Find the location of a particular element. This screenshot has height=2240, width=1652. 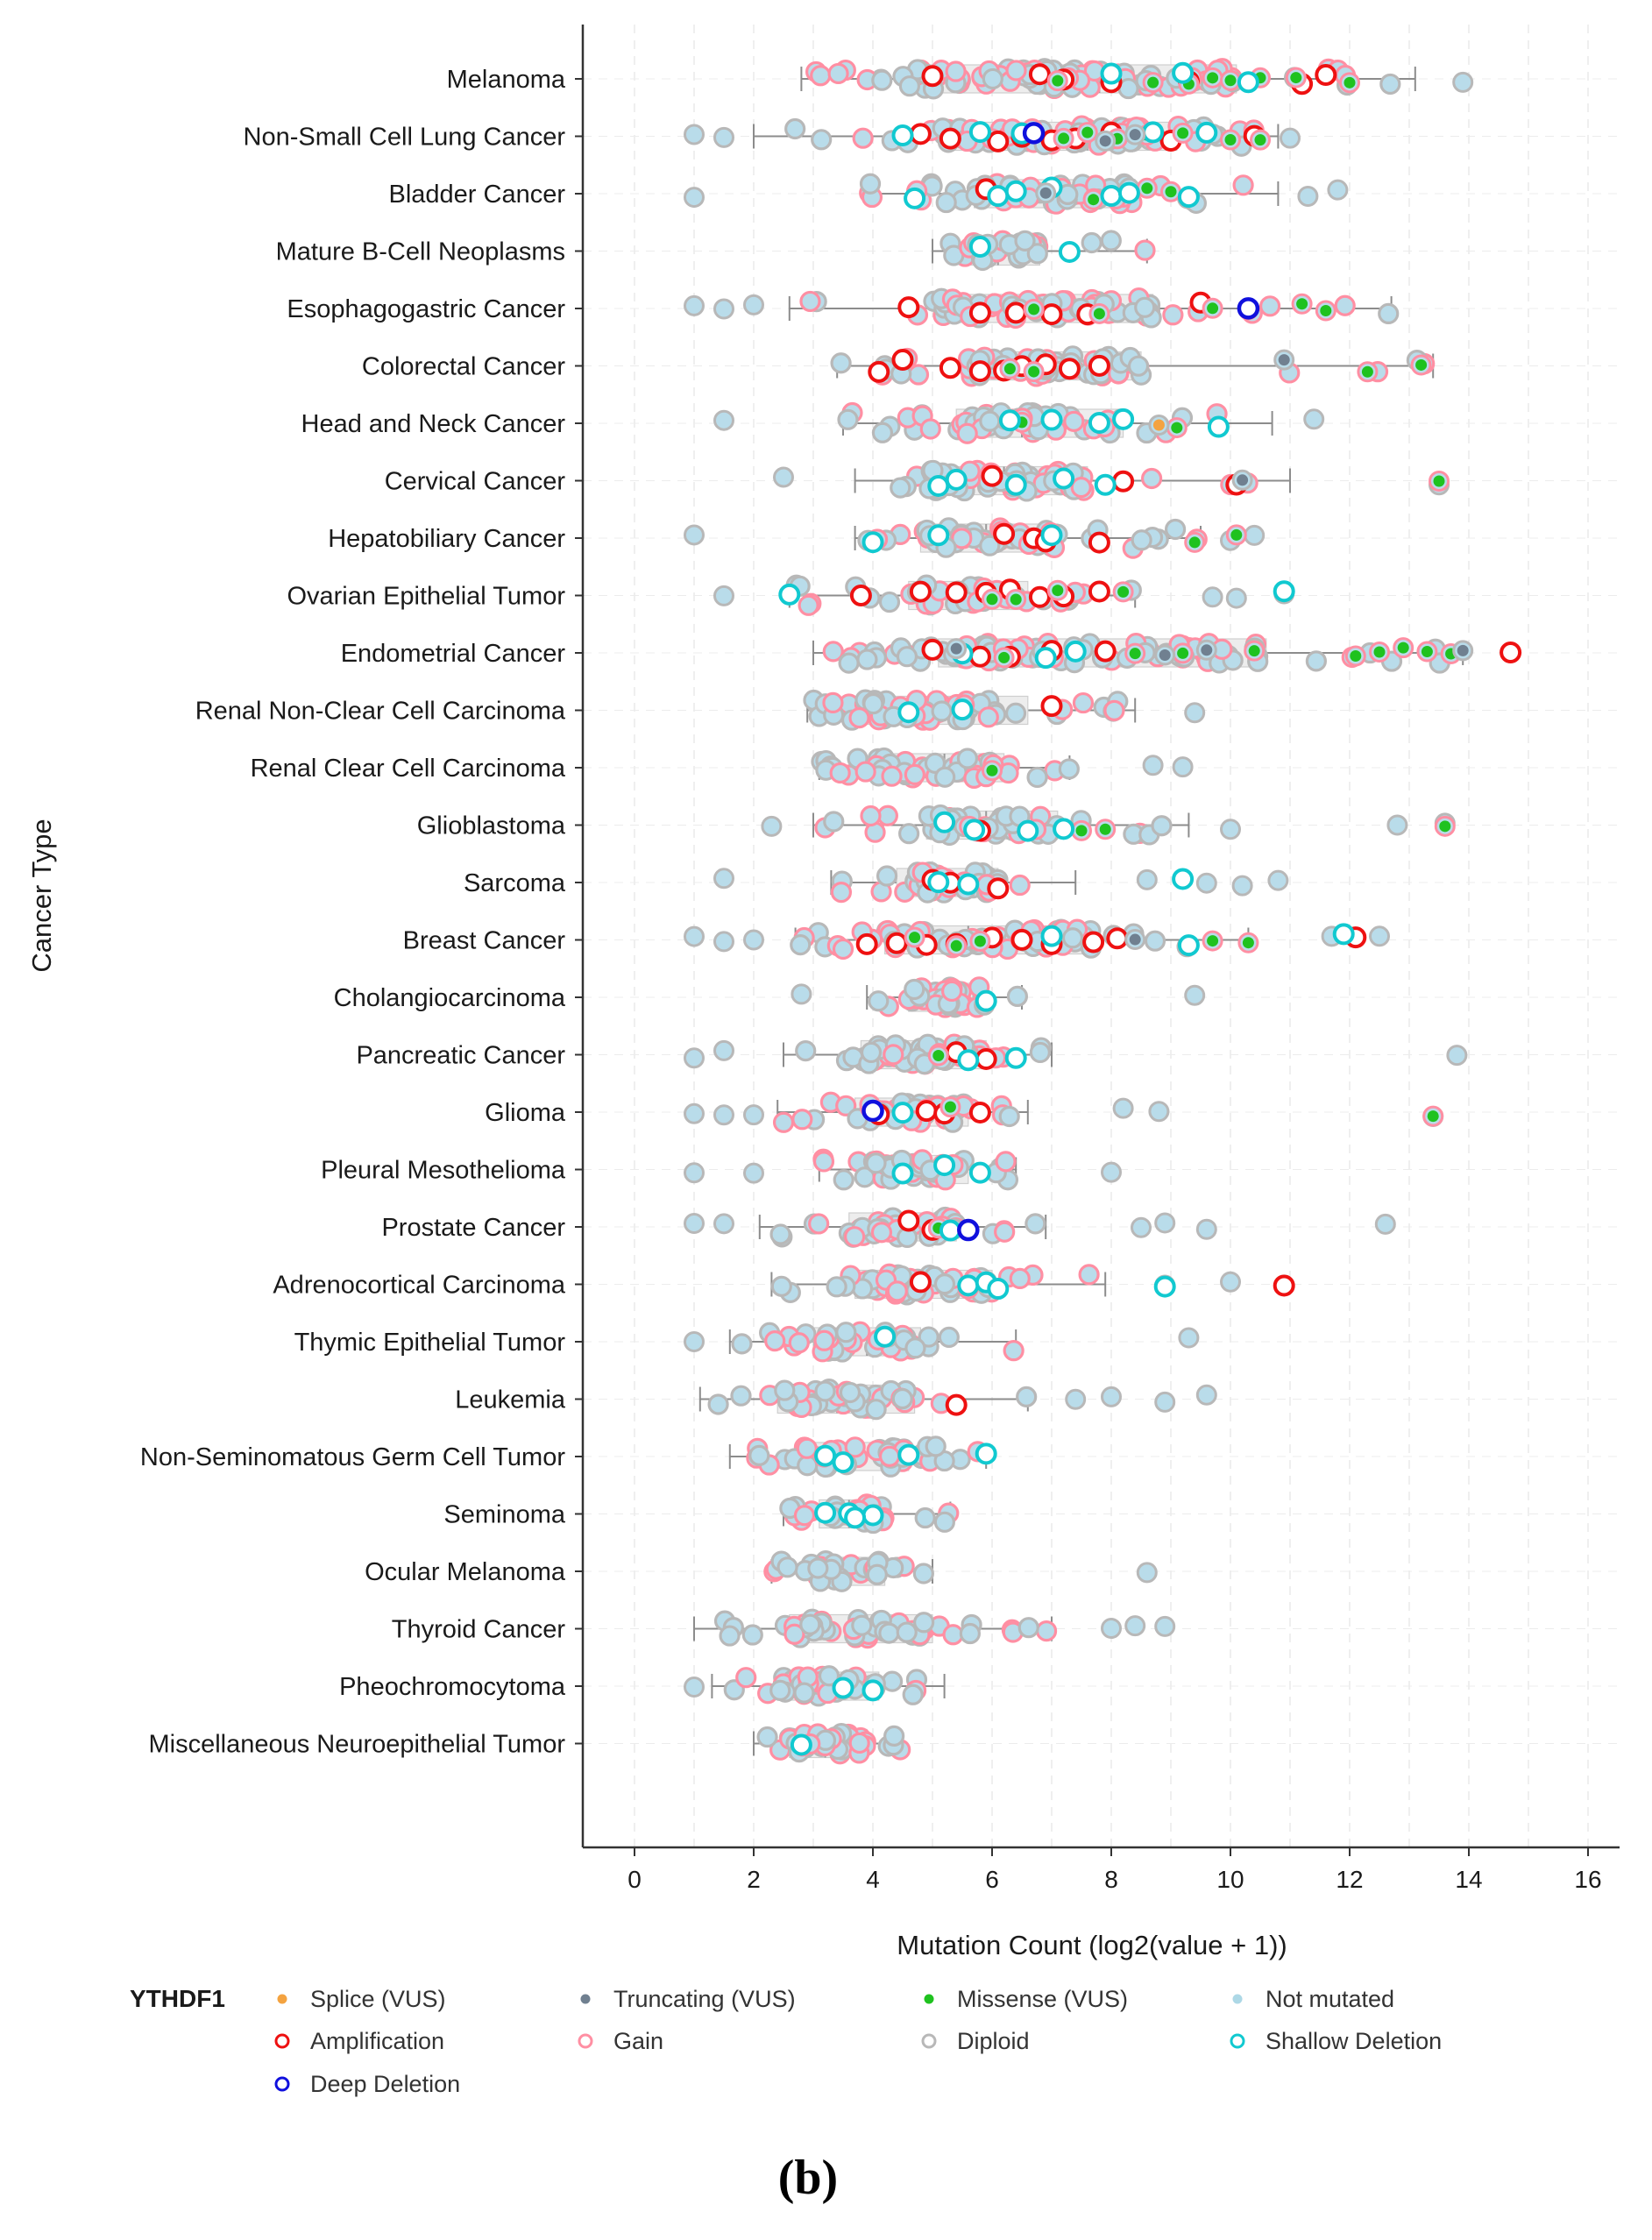

legend-swatch-dot is located at coordinates (585, 1999).